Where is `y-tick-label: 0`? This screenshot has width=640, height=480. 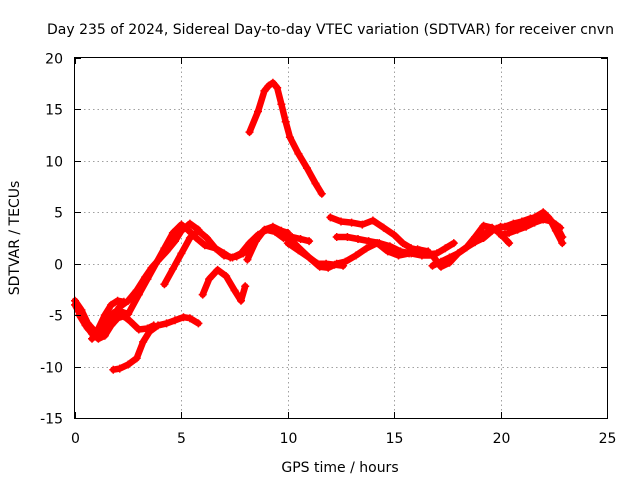 y-tick-label: 0 is located at coordinates (58, 266).